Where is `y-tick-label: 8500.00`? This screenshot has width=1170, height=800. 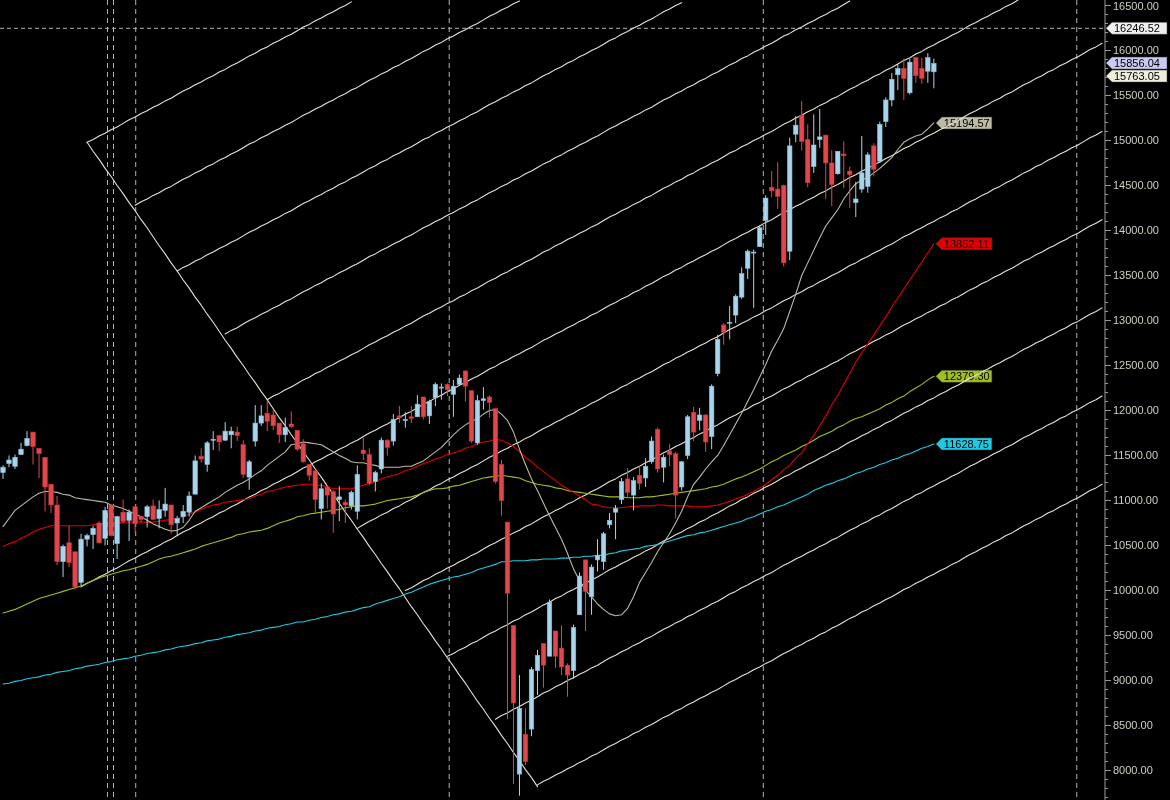
y-tick-label: 8500.00 is located at coordinates (1133, 725).